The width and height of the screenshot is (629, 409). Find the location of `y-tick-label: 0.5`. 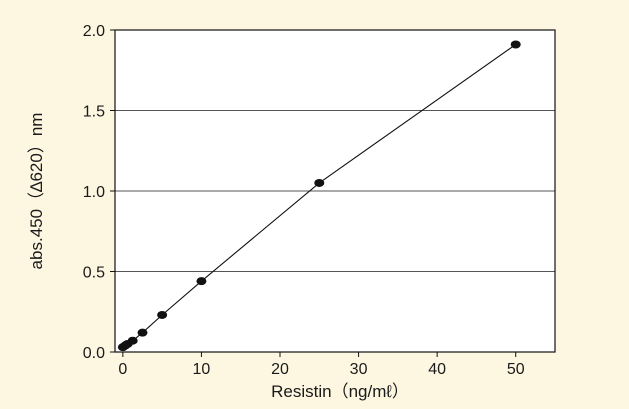

y-tick-label: 0.5 is located at coordinates (94, 273).